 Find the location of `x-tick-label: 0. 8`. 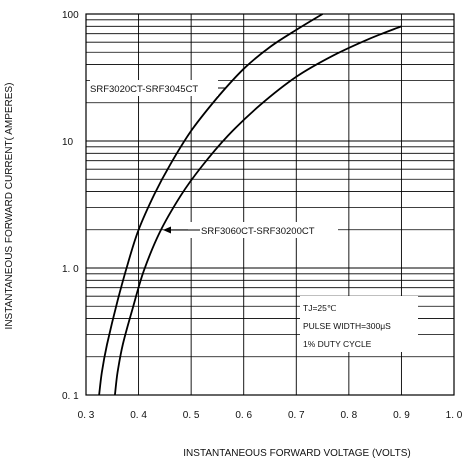

x-tick-label: 0. 8 is located at coordinates (349, 415).